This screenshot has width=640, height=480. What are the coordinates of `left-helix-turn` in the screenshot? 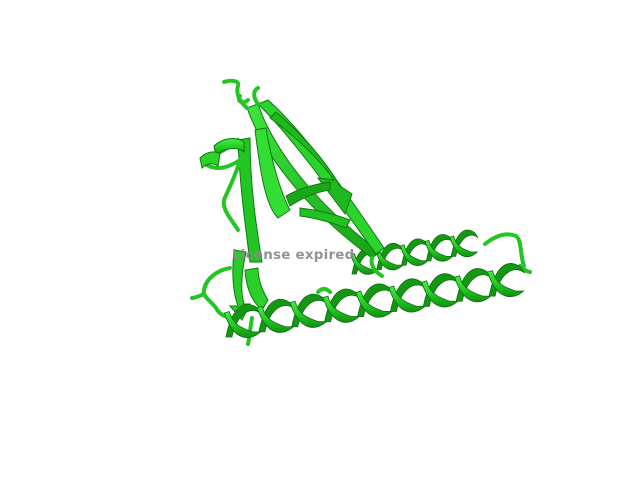 It's located at (222, 154).